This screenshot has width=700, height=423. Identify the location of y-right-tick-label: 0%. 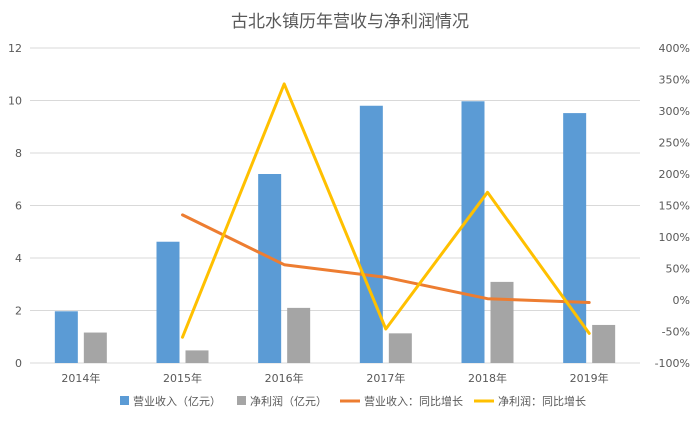
(681, 300).